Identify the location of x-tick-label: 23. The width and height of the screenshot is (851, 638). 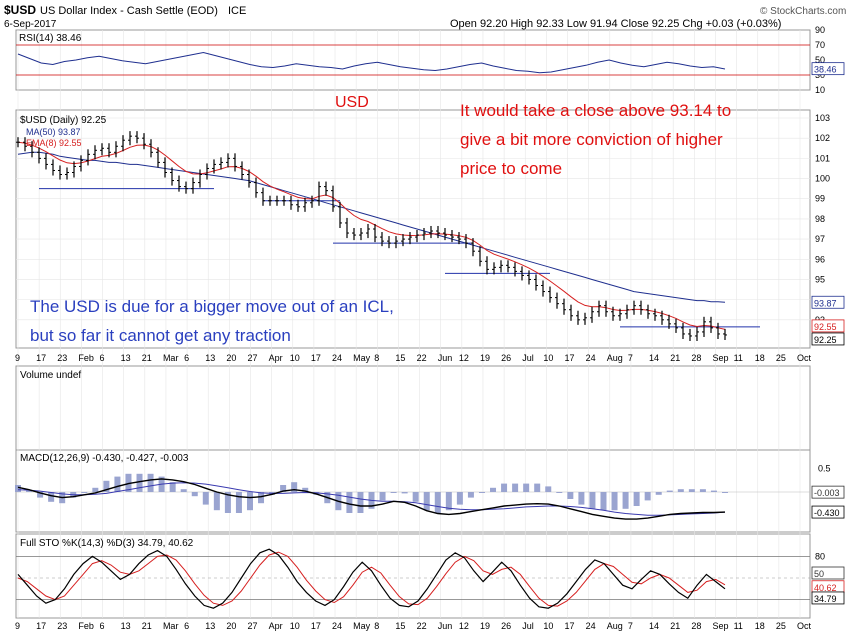
(62, 626).